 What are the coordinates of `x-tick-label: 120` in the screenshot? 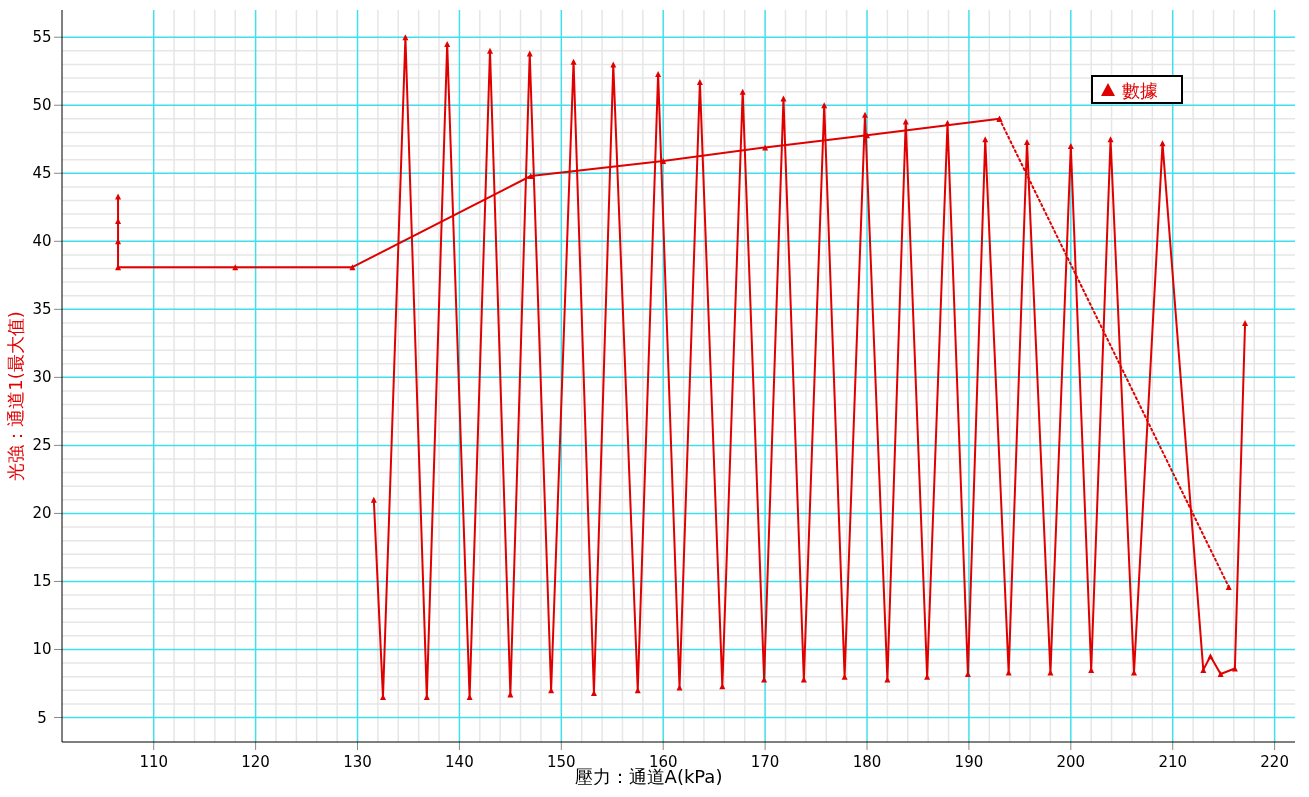 It's located at (255, 762).